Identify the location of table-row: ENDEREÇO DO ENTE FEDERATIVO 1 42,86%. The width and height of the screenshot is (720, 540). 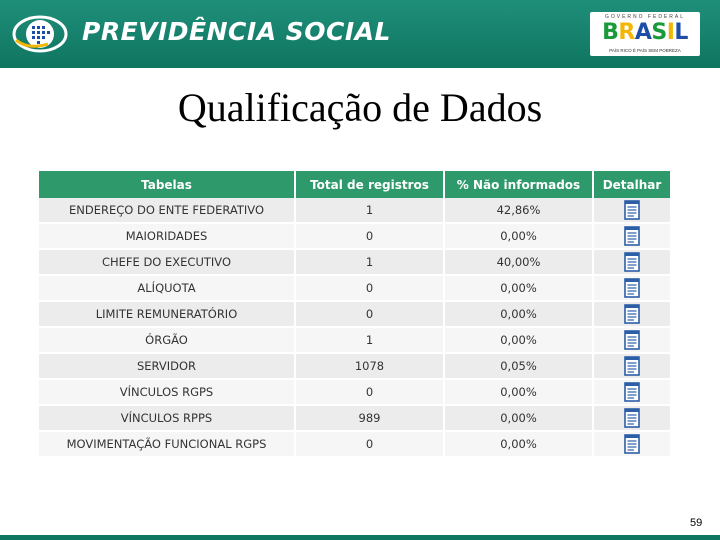
(354, 211).